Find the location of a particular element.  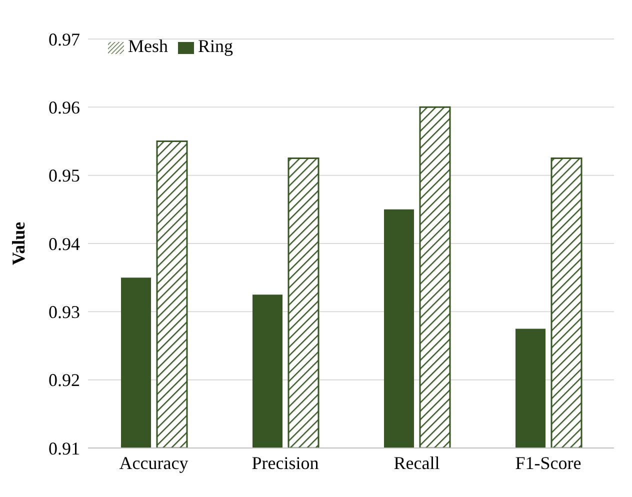

x-tick-label: Precision is located at coordinates (285, 462).